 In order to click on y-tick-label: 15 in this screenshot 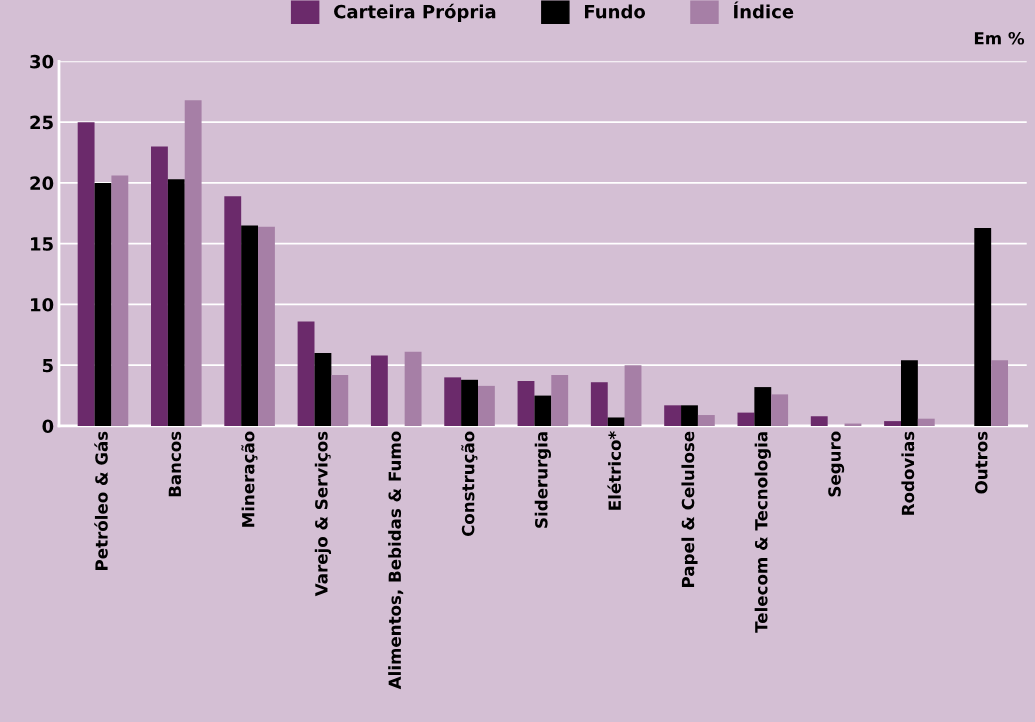, I will do `click(42, 244)`.